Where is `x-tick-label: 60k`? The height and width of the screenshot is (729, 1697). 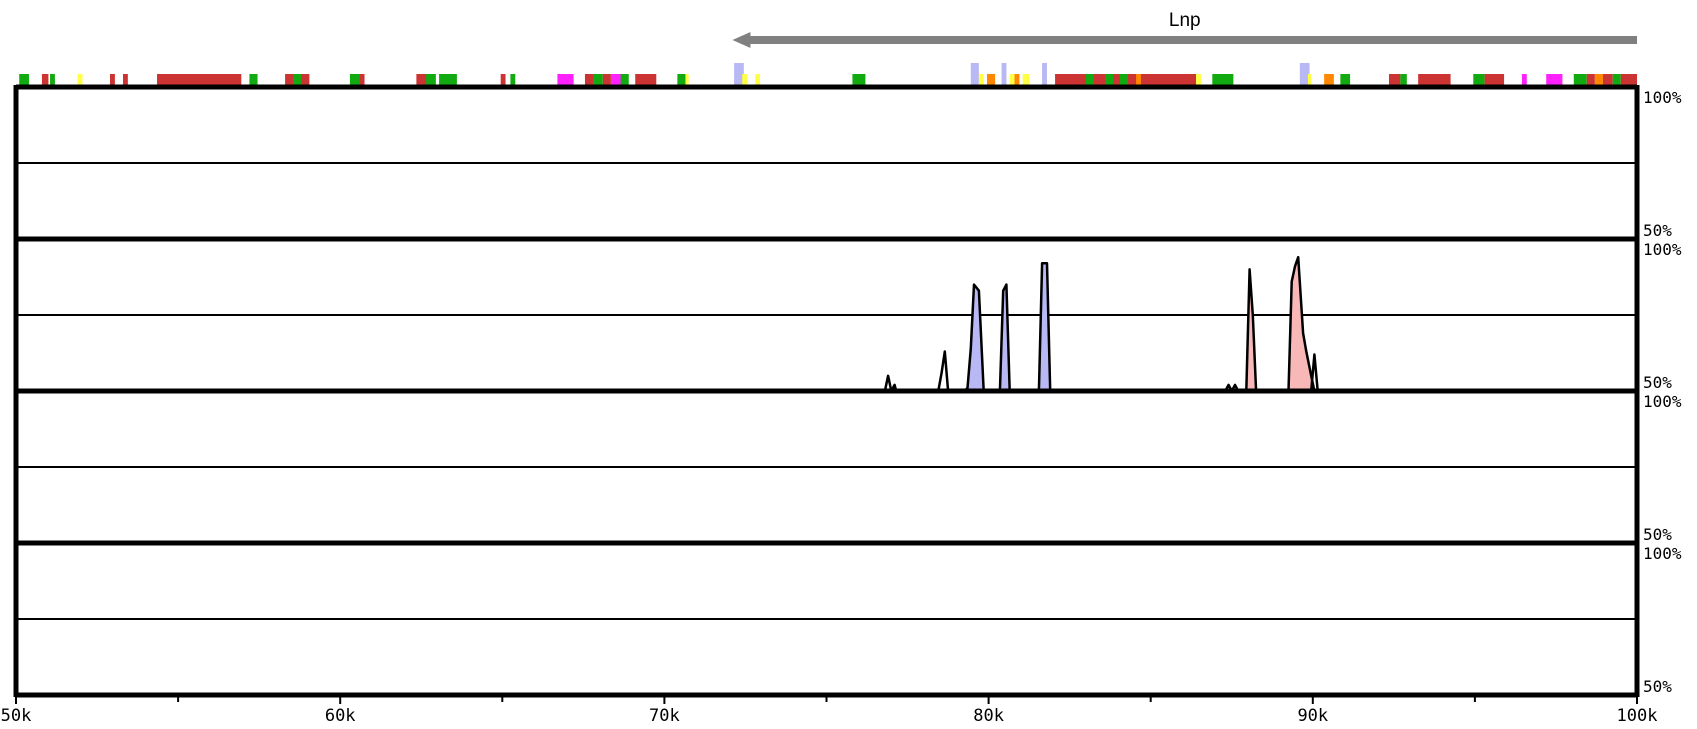
x-tick-label: 60k is located at coordinates (340, 716).